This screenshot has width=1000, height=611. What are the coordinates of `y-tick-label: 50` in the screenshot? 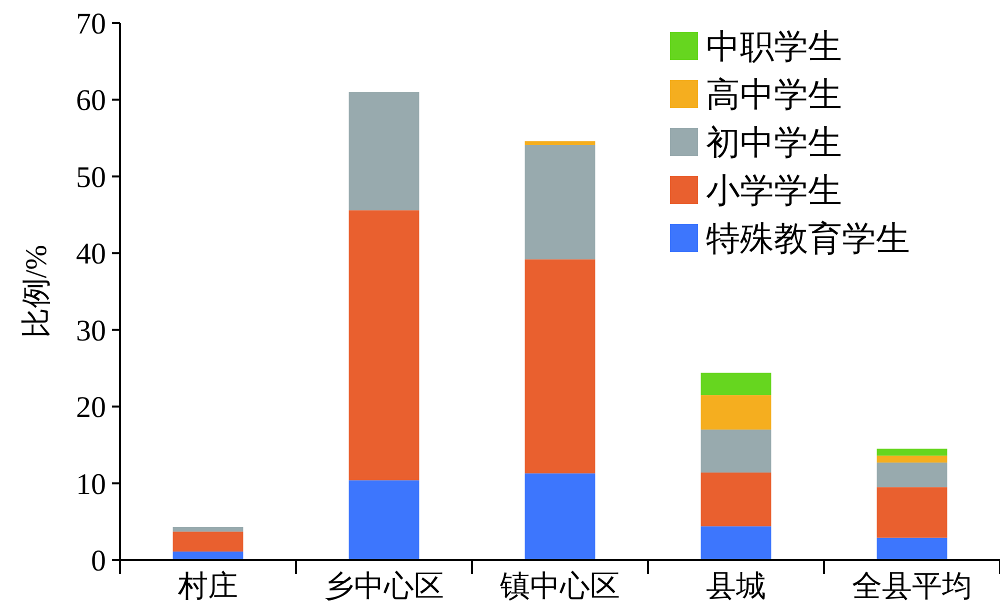 It's located at (91, 177).